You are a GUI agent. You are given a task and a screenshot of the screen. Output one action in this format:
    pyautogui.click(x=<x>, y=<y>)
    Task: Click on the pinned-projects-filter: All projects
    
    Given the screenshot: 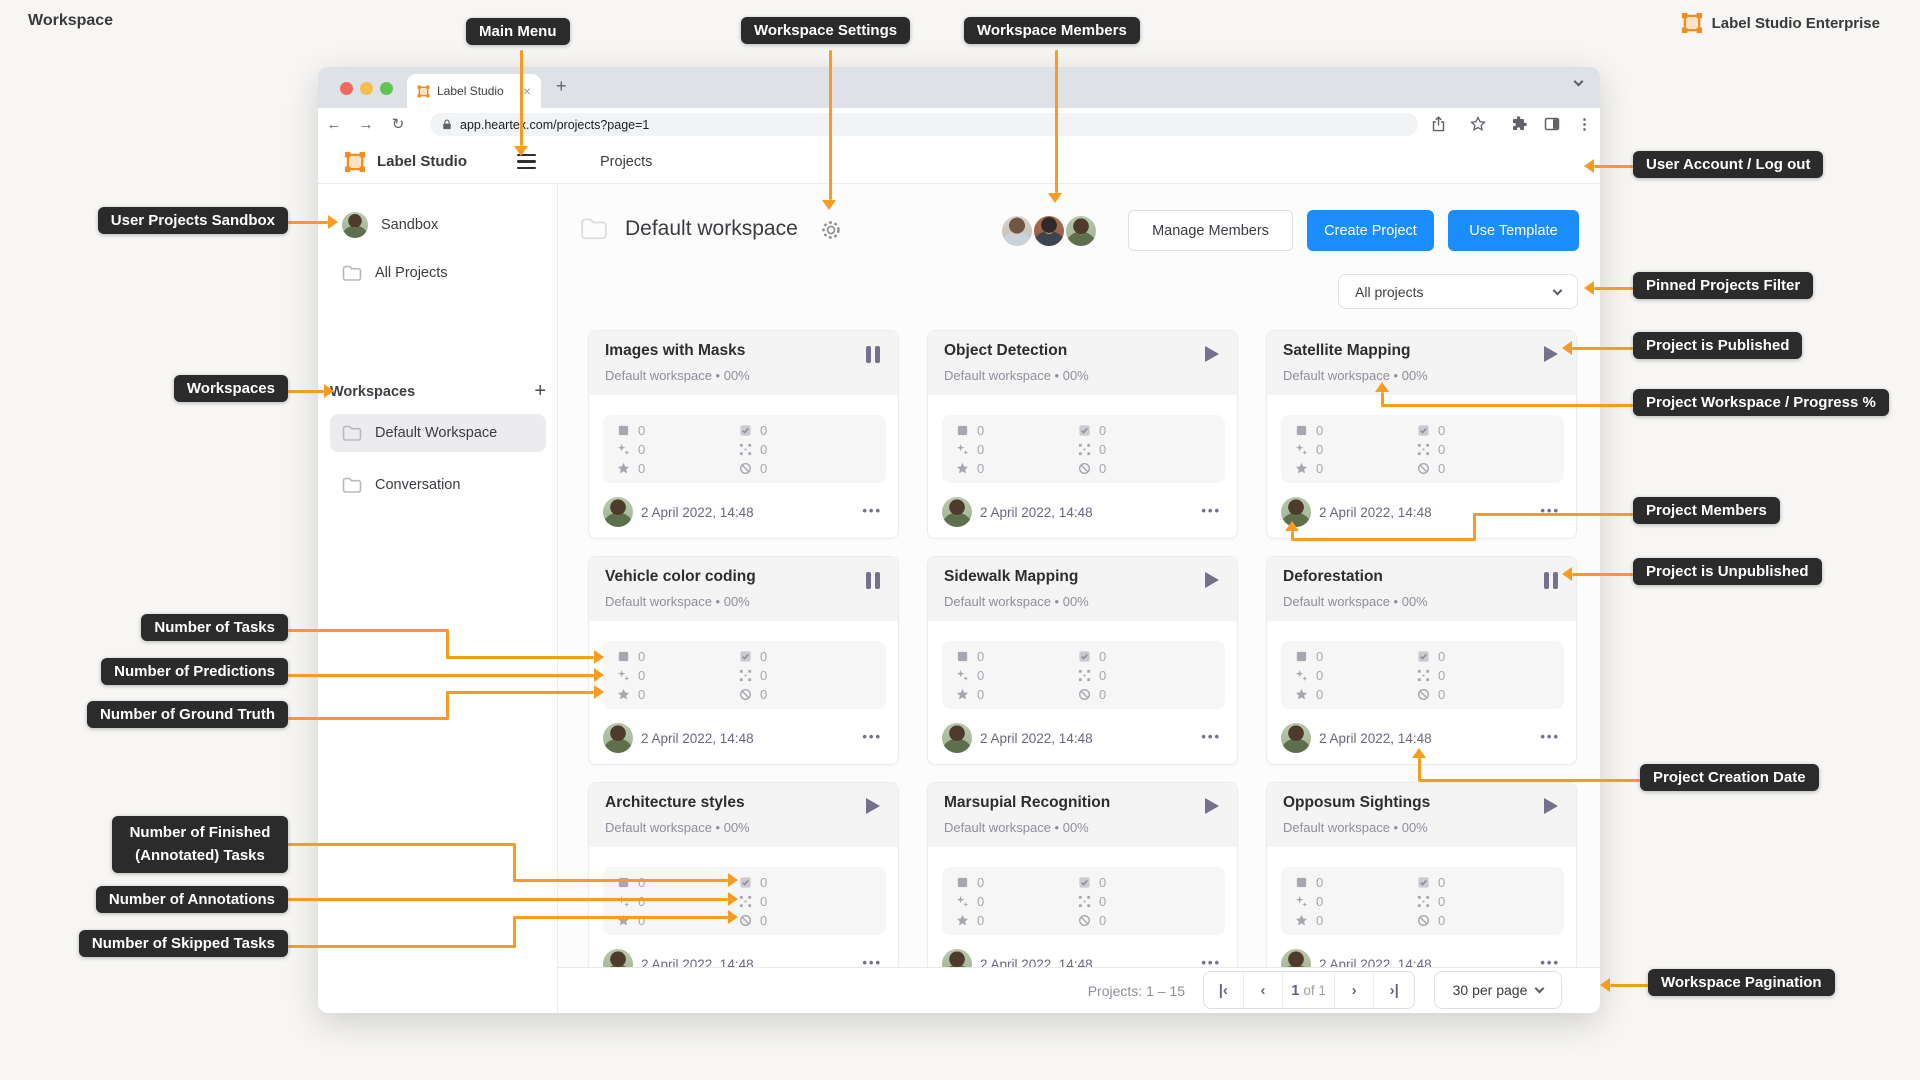 What is the action you would take?
    pyautogui.click(x=1458, y=291)
    